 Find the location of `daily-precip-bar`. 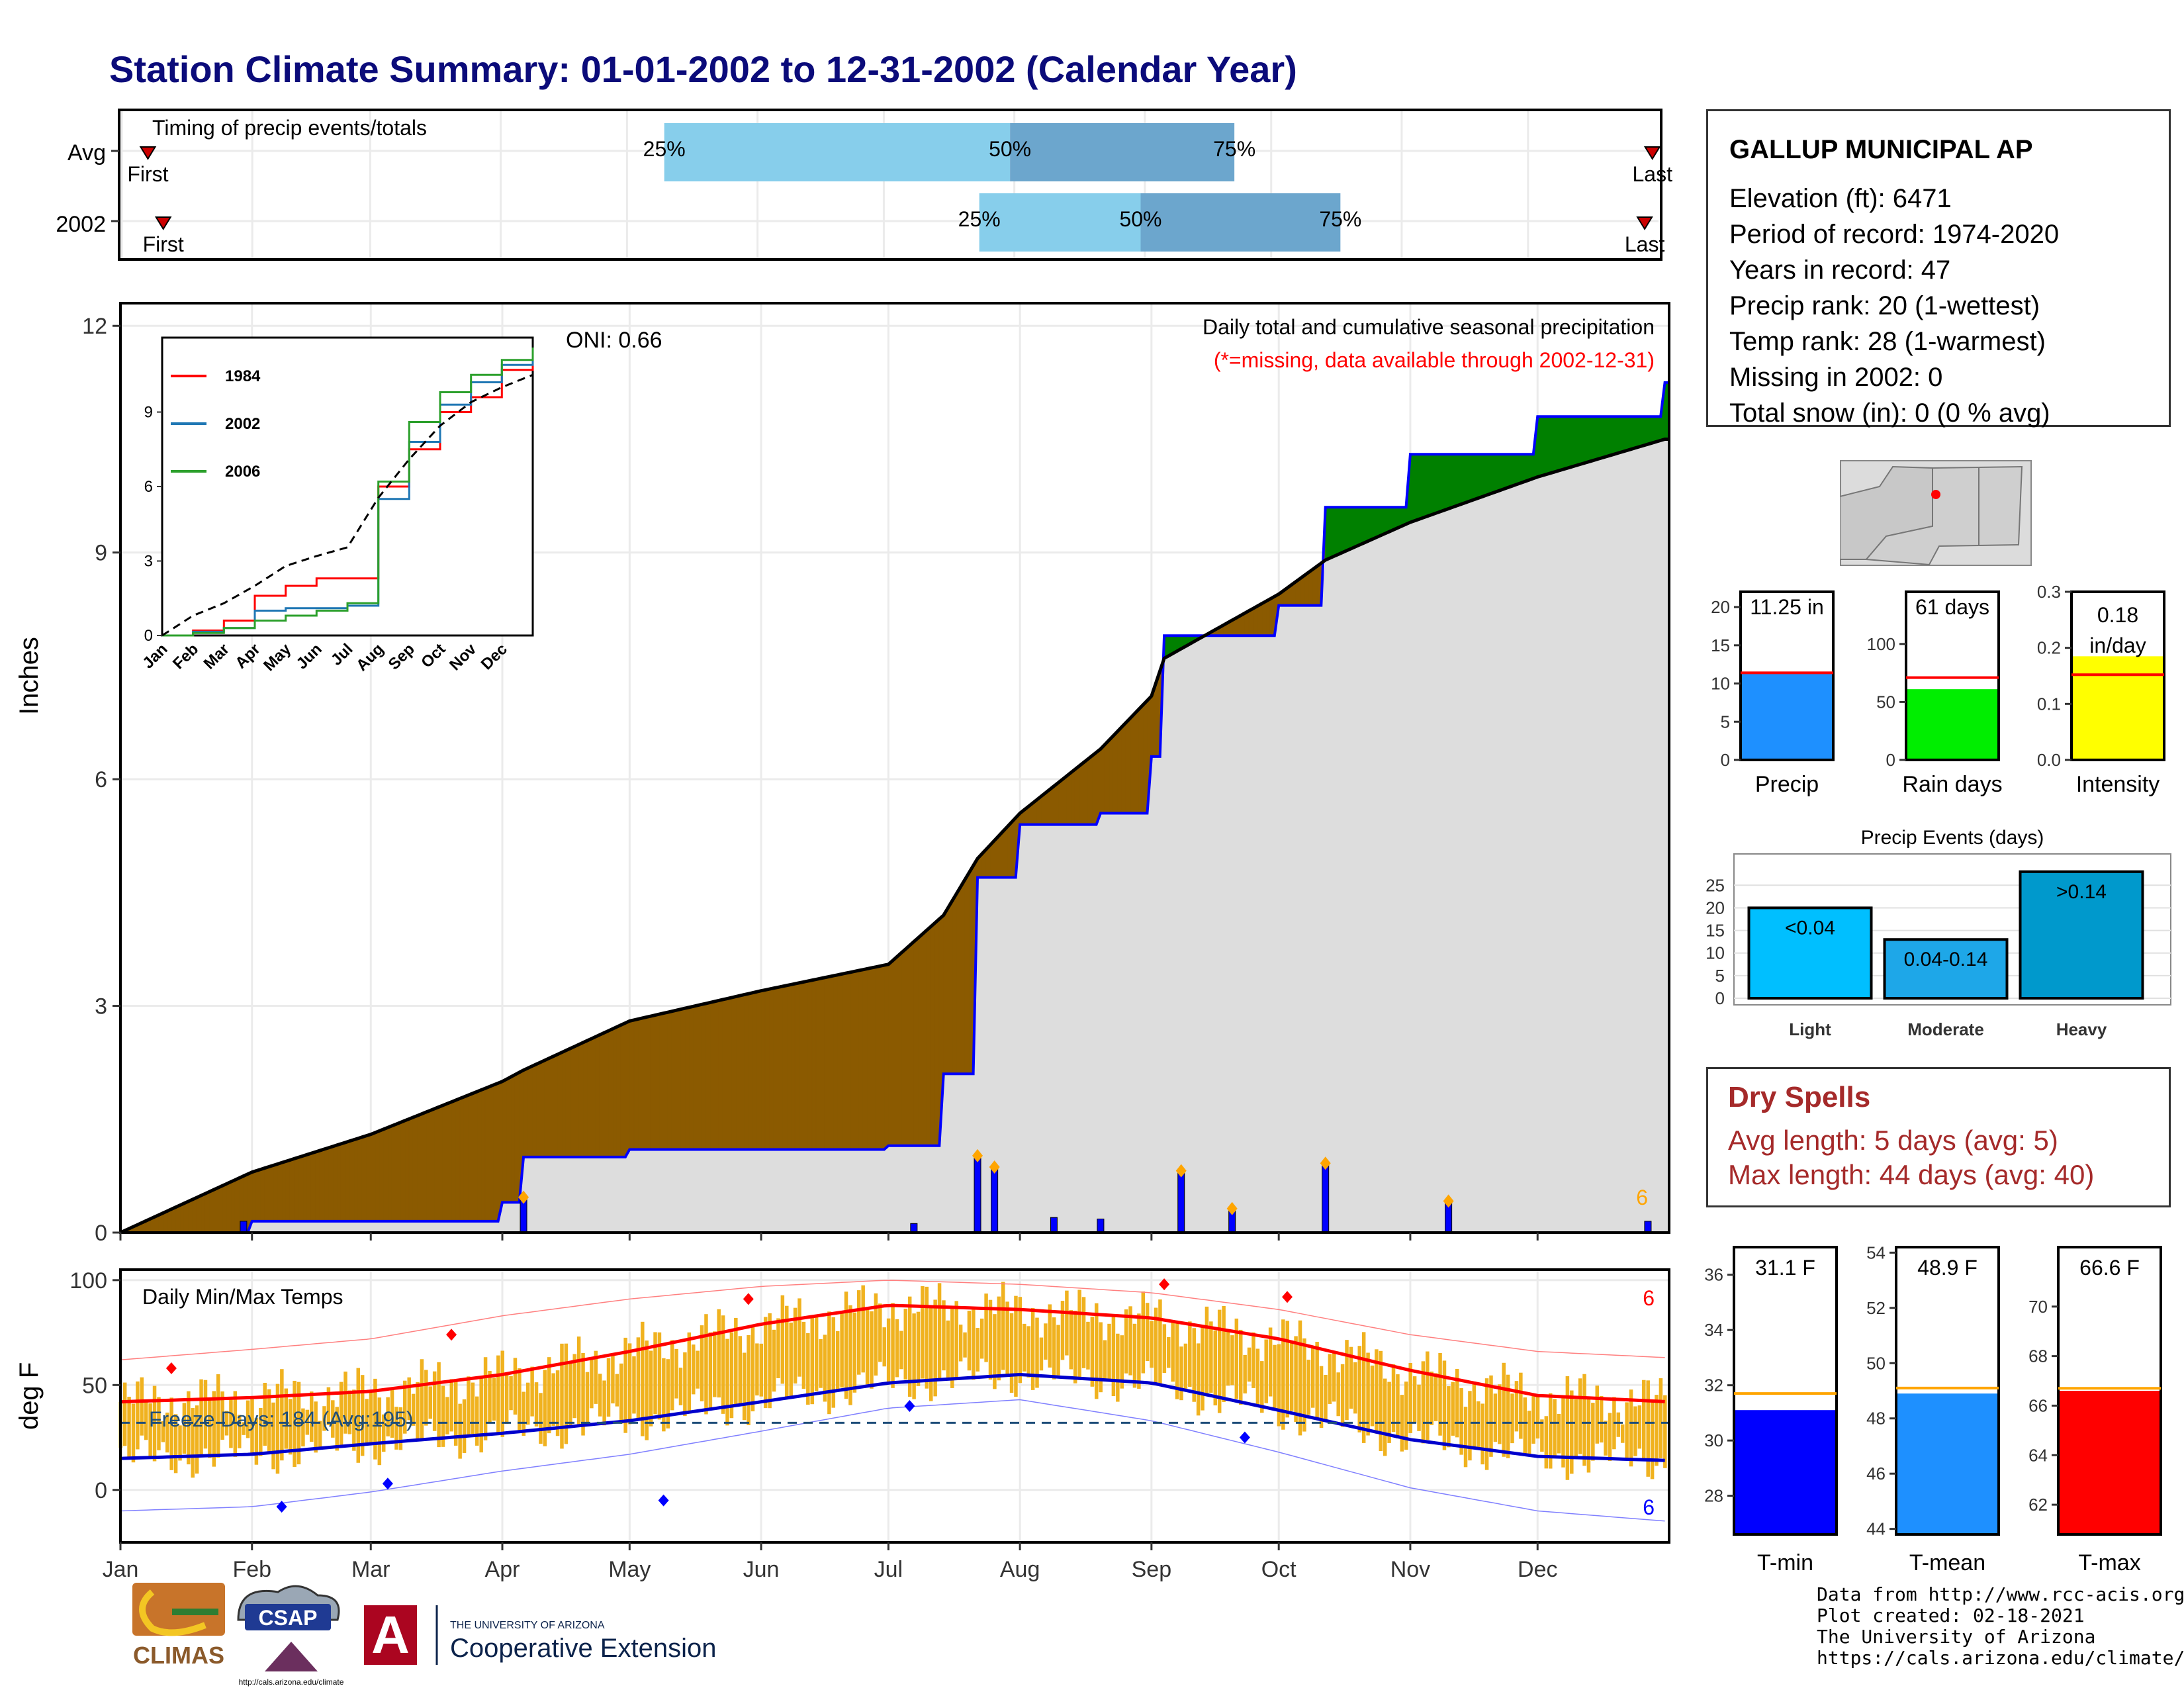

daily-precip-bar is located at coordinates (1101, 1225).